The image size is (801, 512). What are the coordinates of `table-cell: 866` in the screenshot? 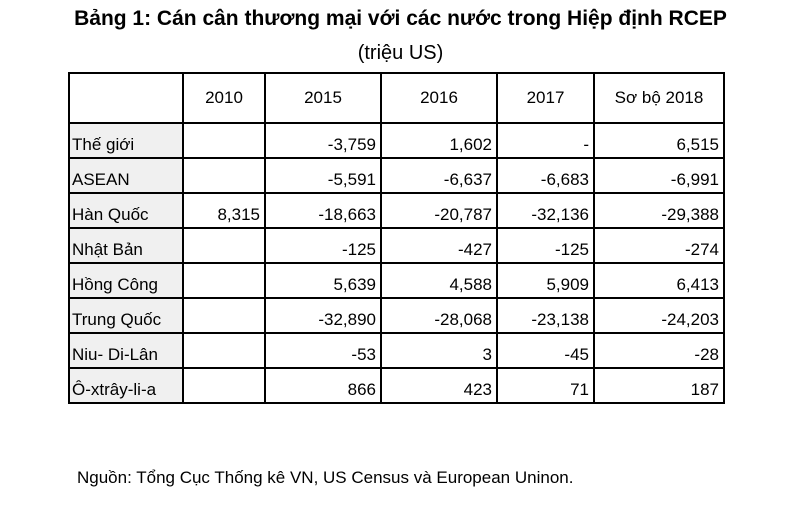 It's located at (323, 385).